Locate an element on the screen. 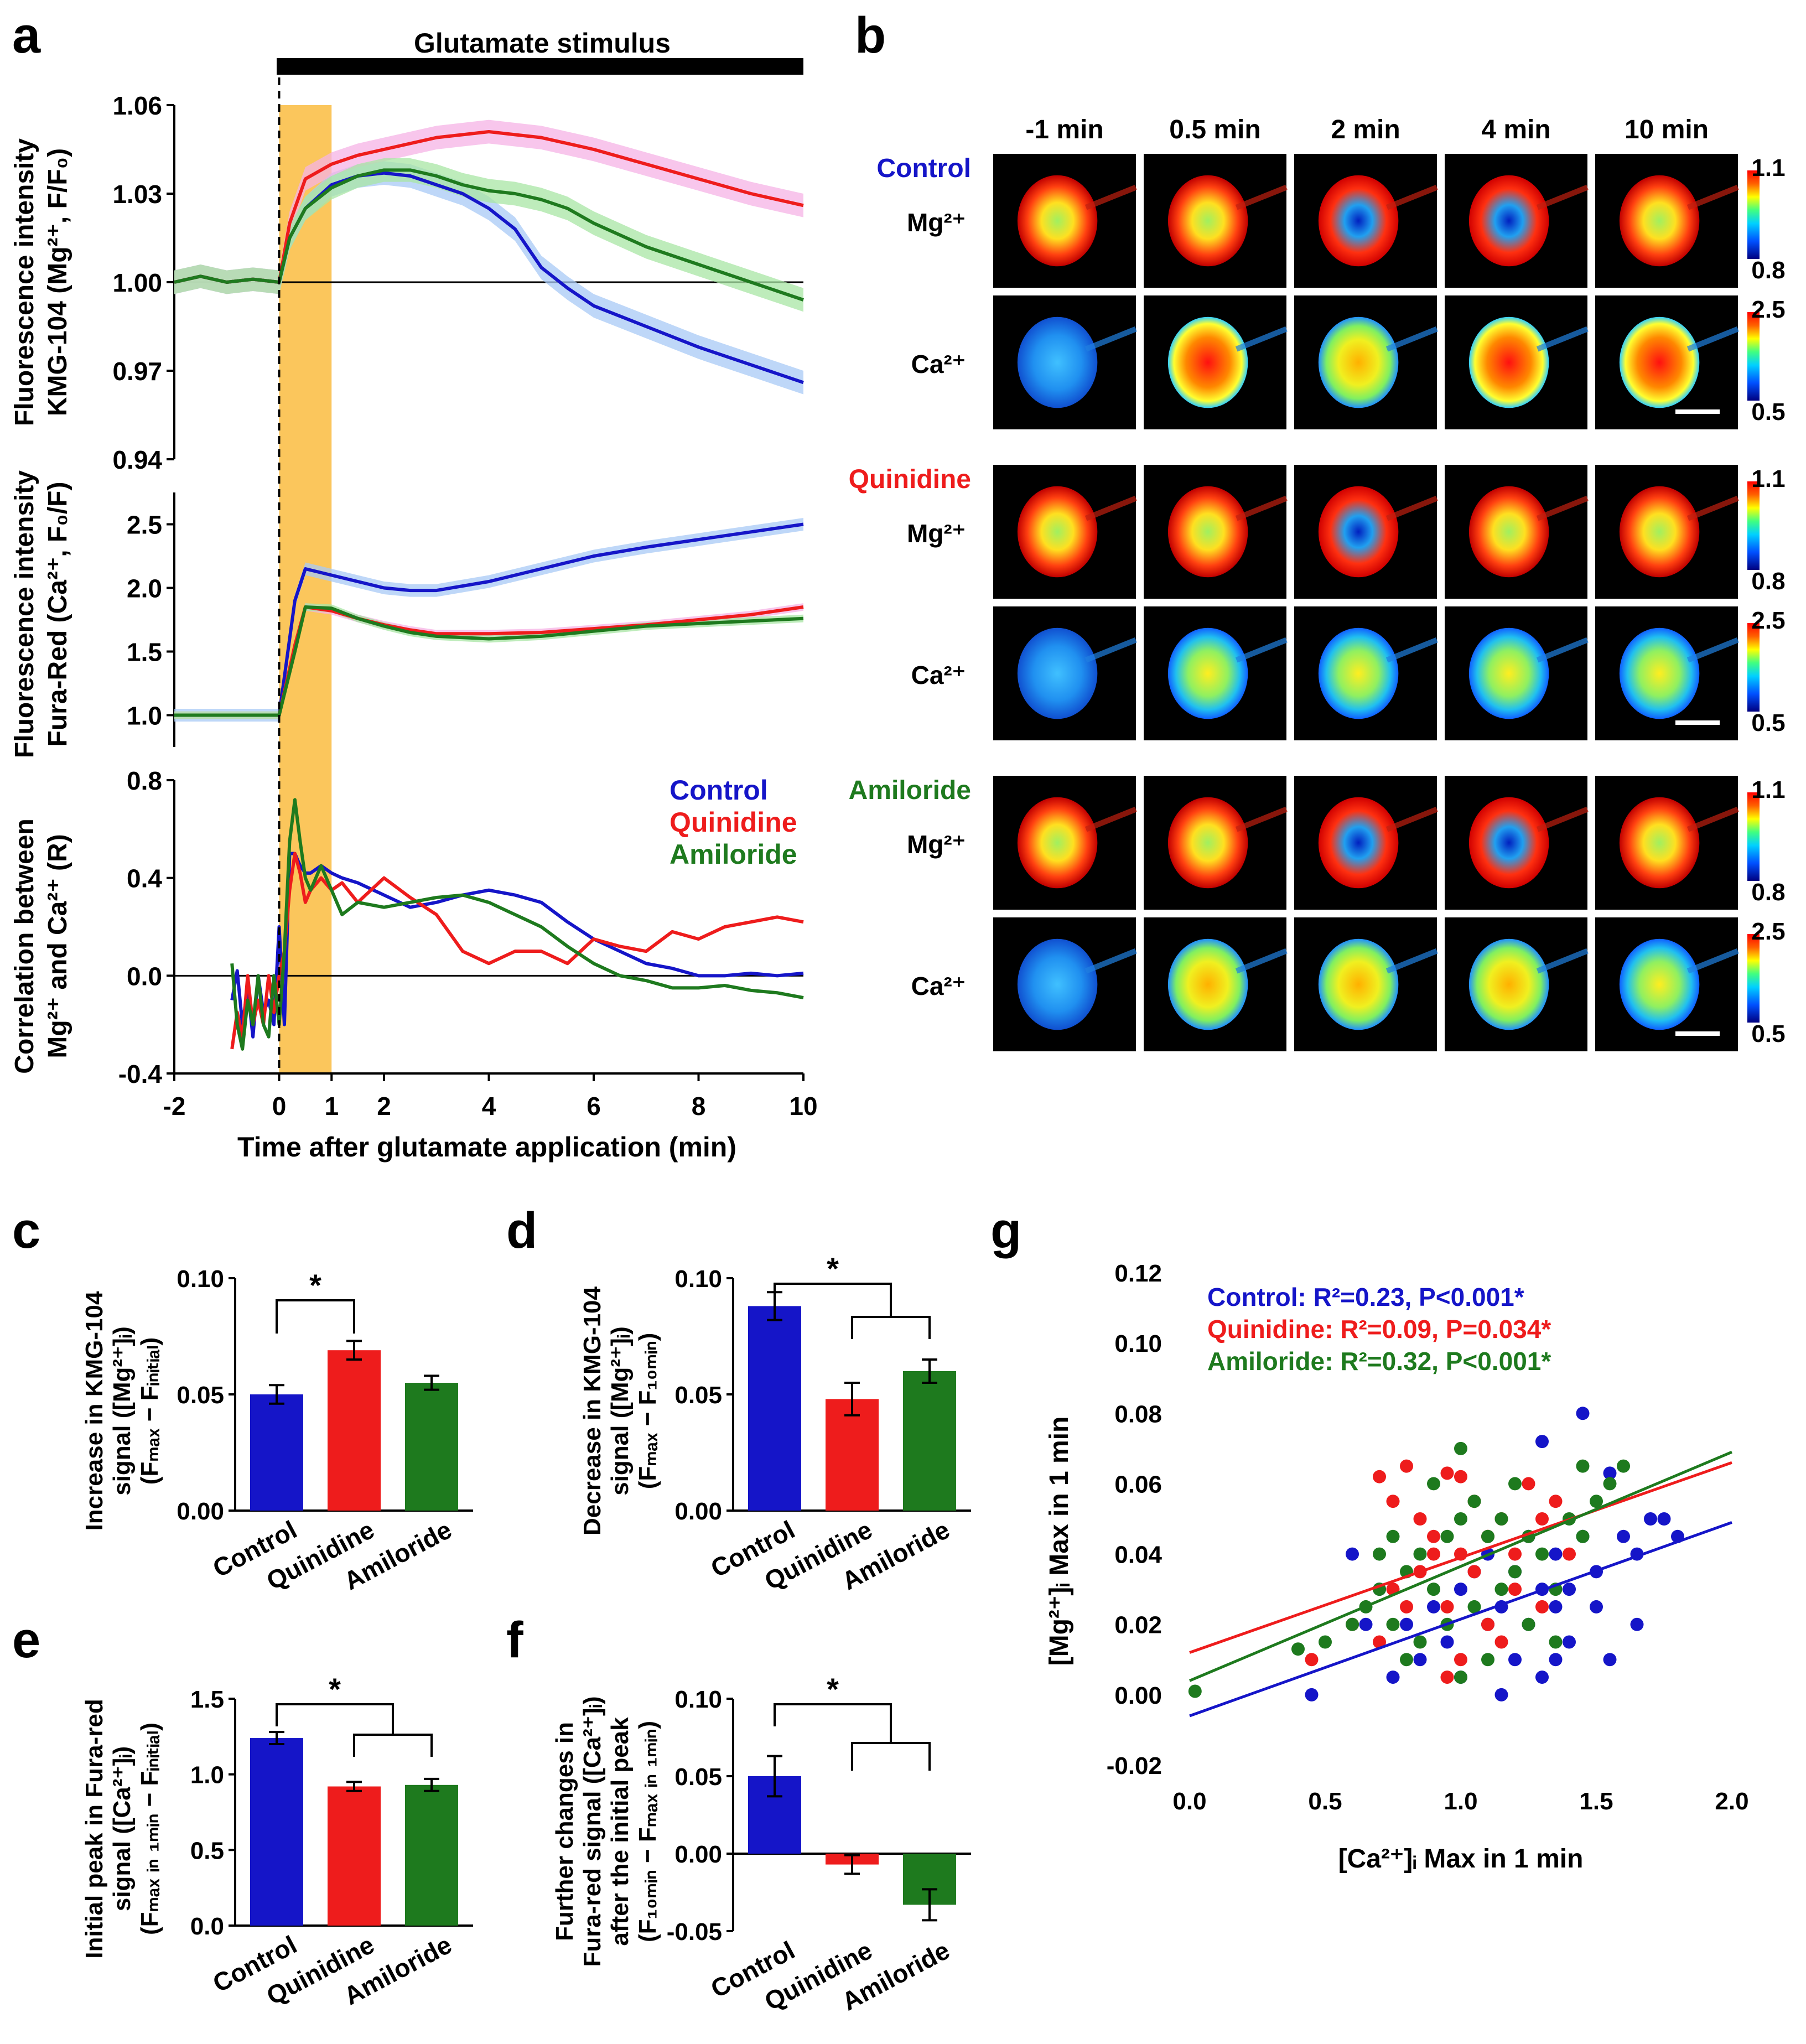 Image resolution: width=1806 pixels, height=2044 pixels. y-tick-label: 0.0 is located at coordinates (145, 976).